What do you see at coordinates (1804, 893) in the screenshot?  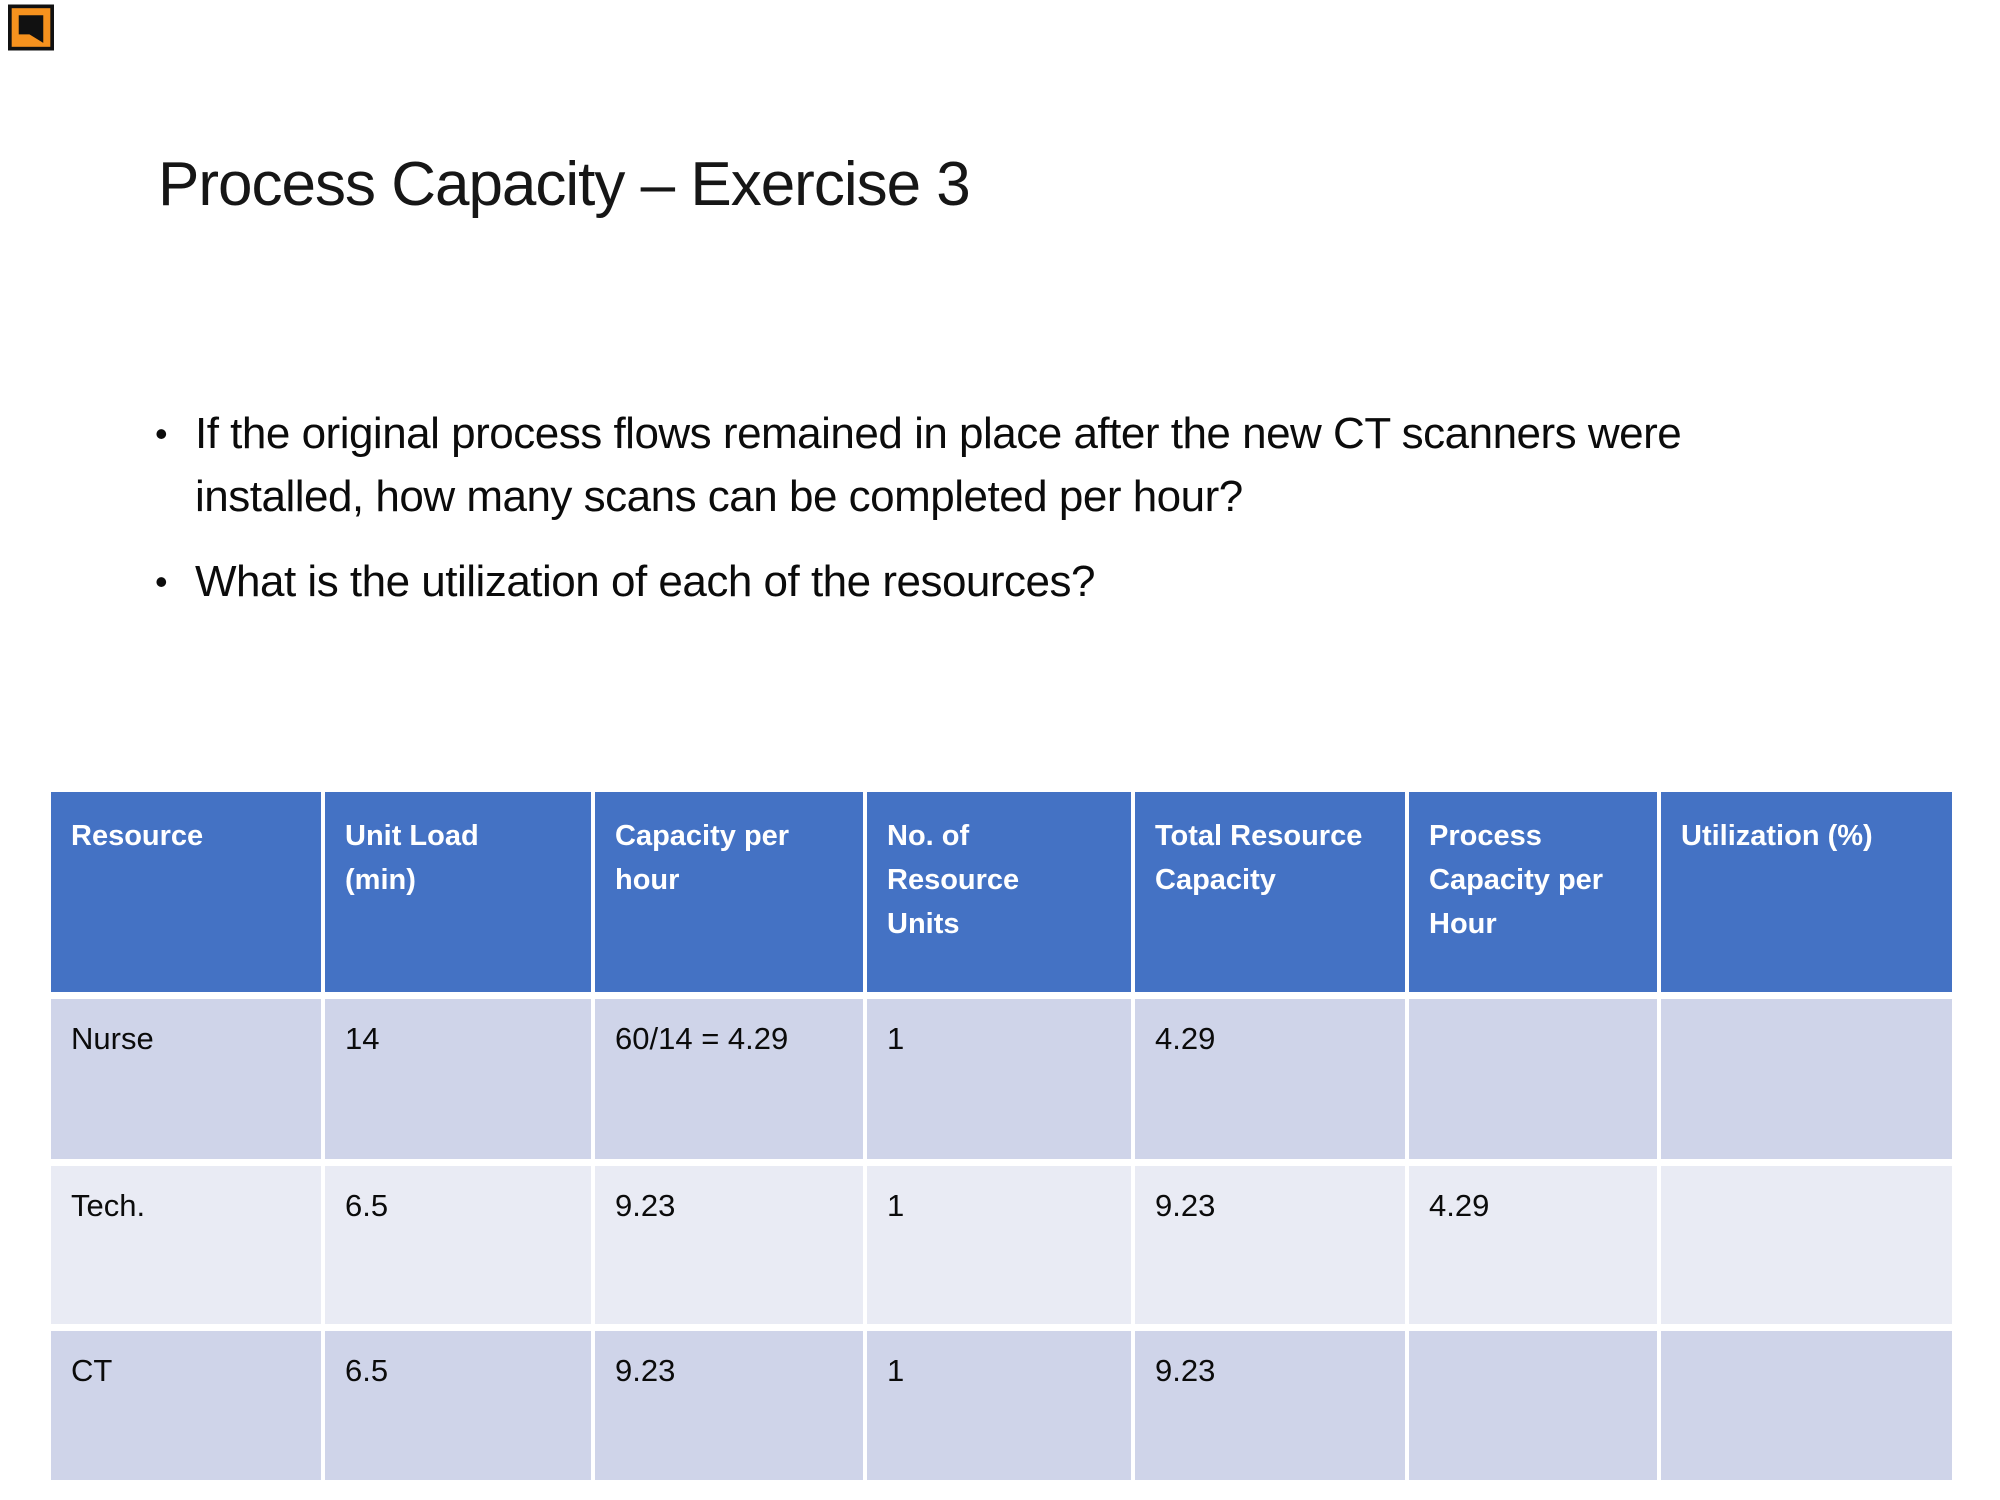 I see `header-utilization: Utilization (%)` at bounding box center [1804, 893].